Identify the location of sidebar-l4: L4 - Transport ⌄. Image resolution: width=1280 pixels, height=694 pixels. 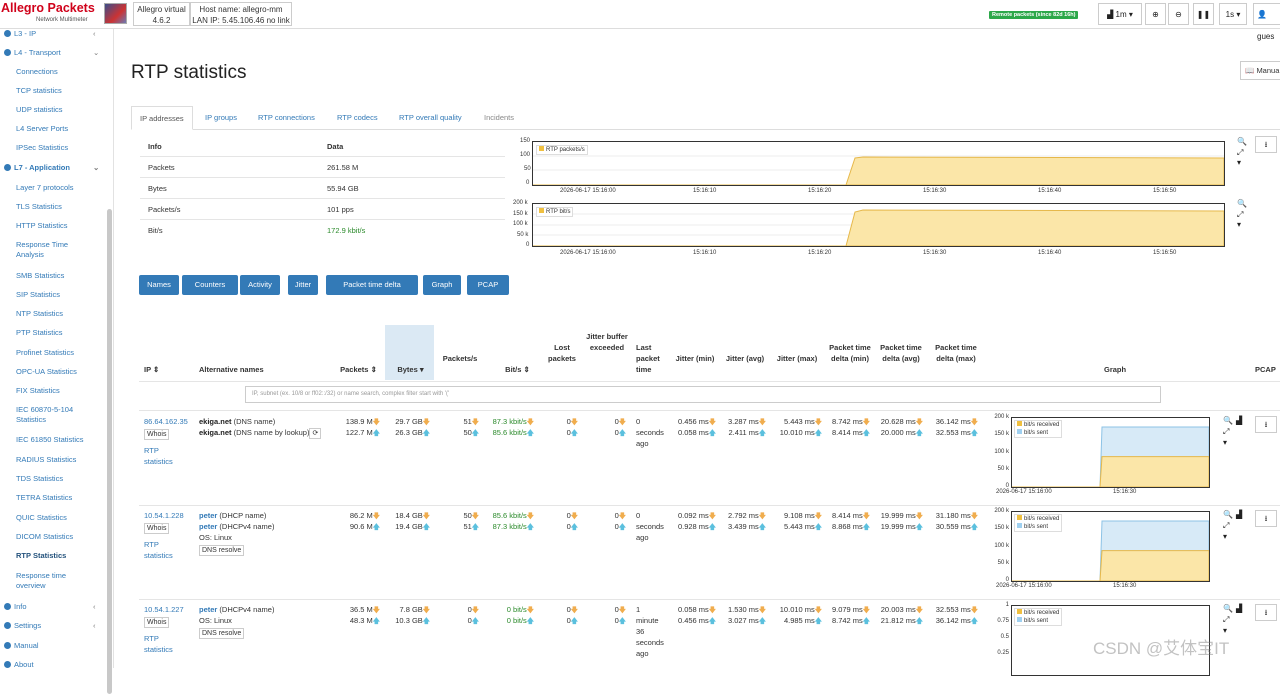
(51, 53).